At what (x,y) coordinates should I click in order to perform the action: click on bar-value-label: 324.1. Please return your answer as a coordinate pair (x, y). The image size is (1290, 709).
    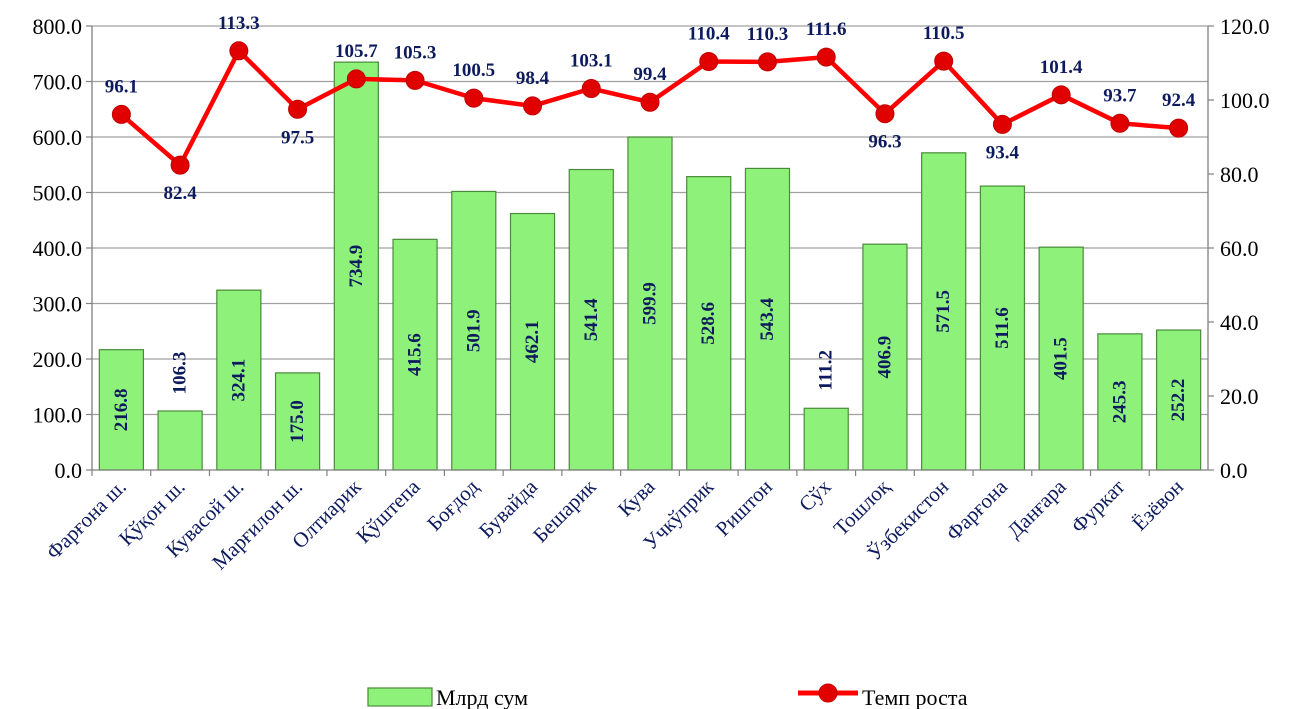
    Looking at the image, I should click on (238, 380).